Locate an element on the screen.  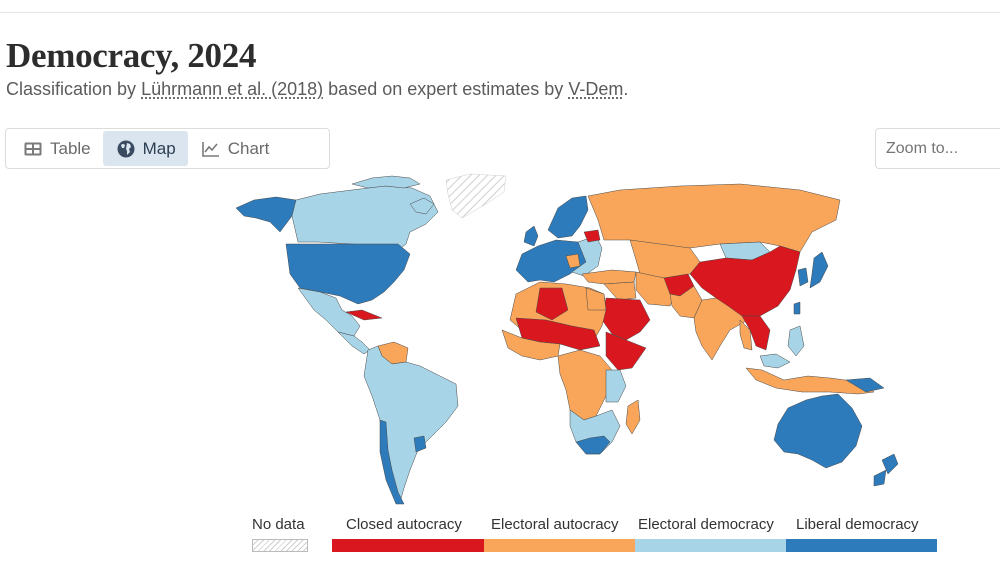
uruguay is located at coordinates (420, 444).